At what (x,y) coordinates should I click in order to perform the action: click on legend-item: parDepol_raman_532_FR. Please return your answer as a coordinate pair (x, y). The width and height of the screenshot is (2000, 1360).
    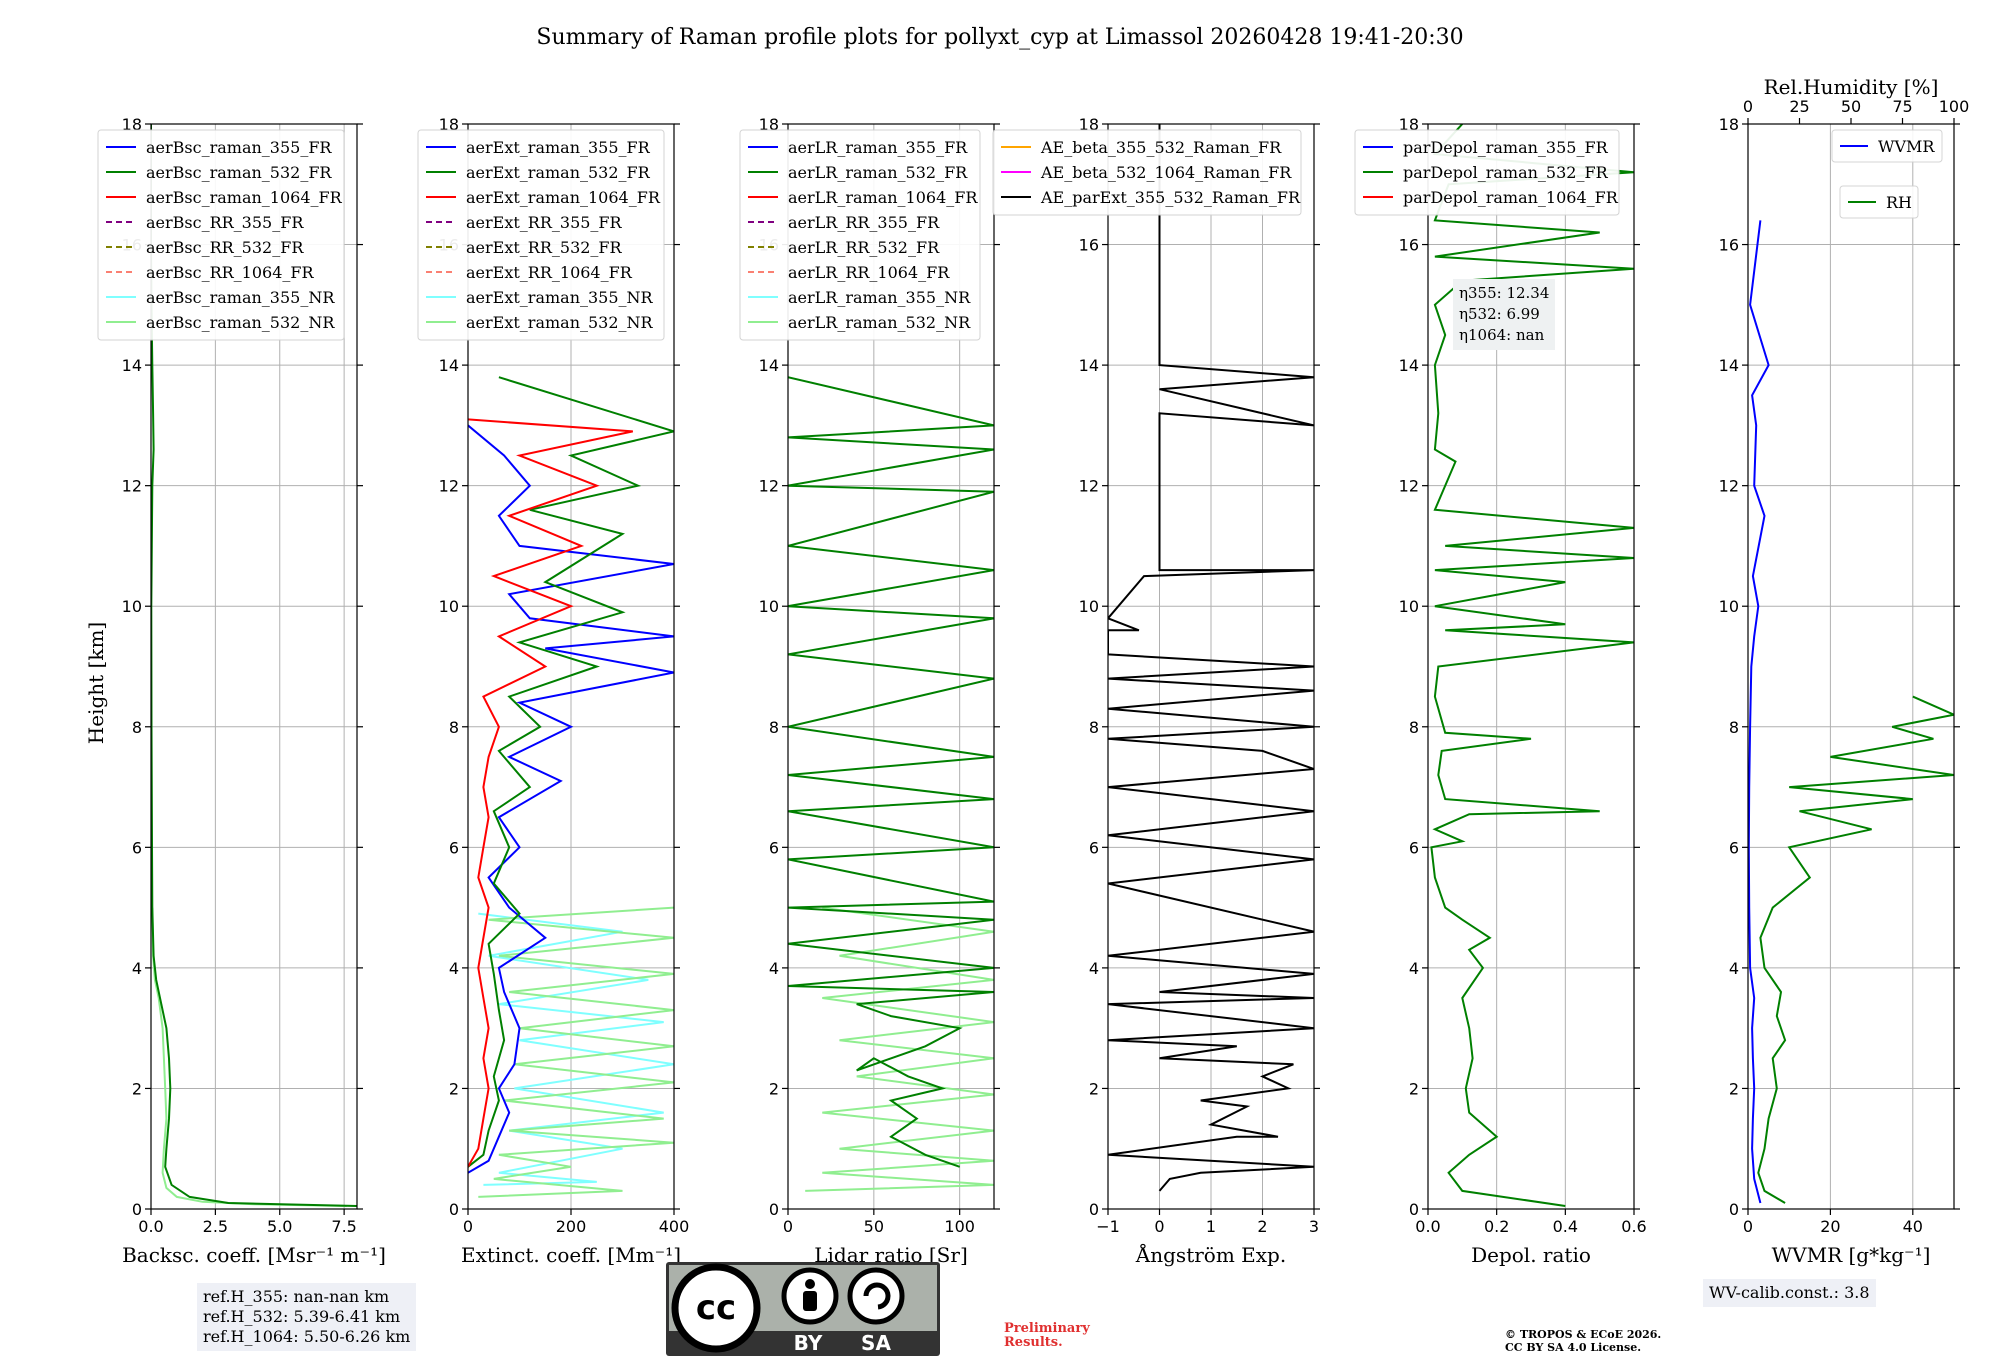
    Looking at the image, I should click on (1506, 172).